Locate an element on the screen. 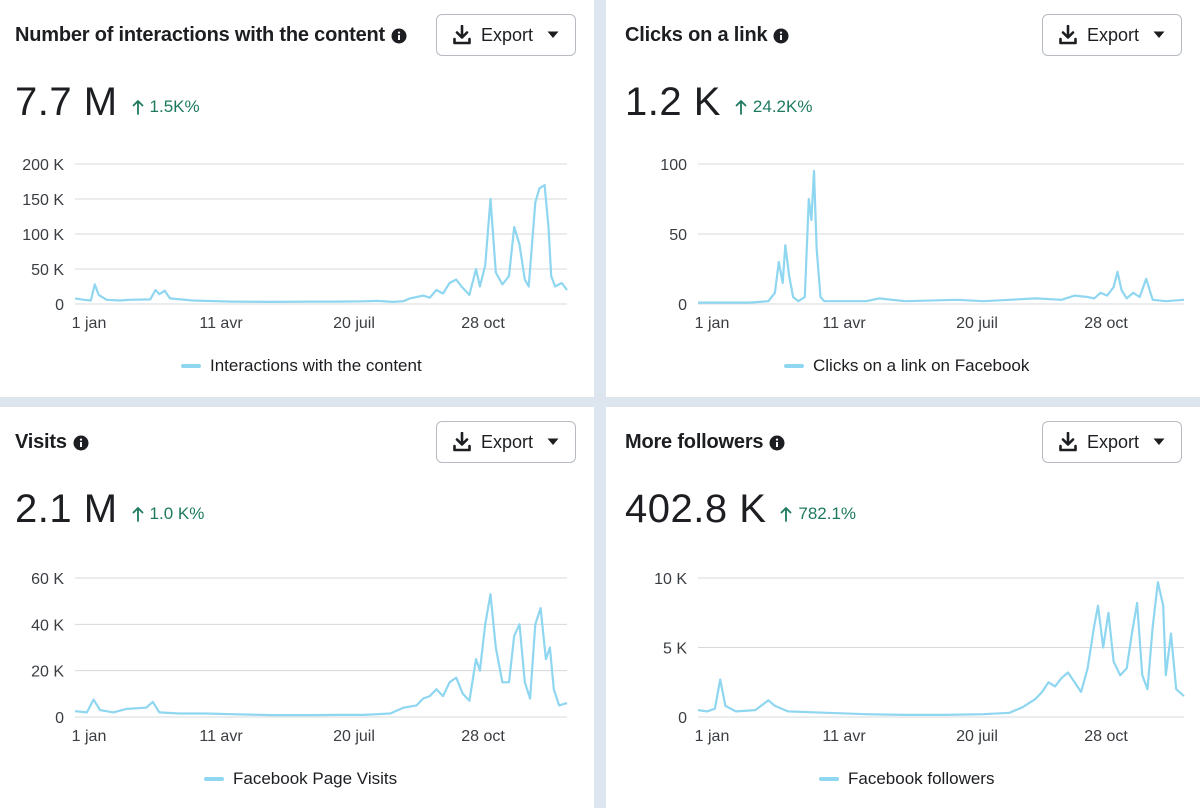 The height and width of the screenshot is (808, 1200). card-title: More followers is located at coordinates (705, 442).